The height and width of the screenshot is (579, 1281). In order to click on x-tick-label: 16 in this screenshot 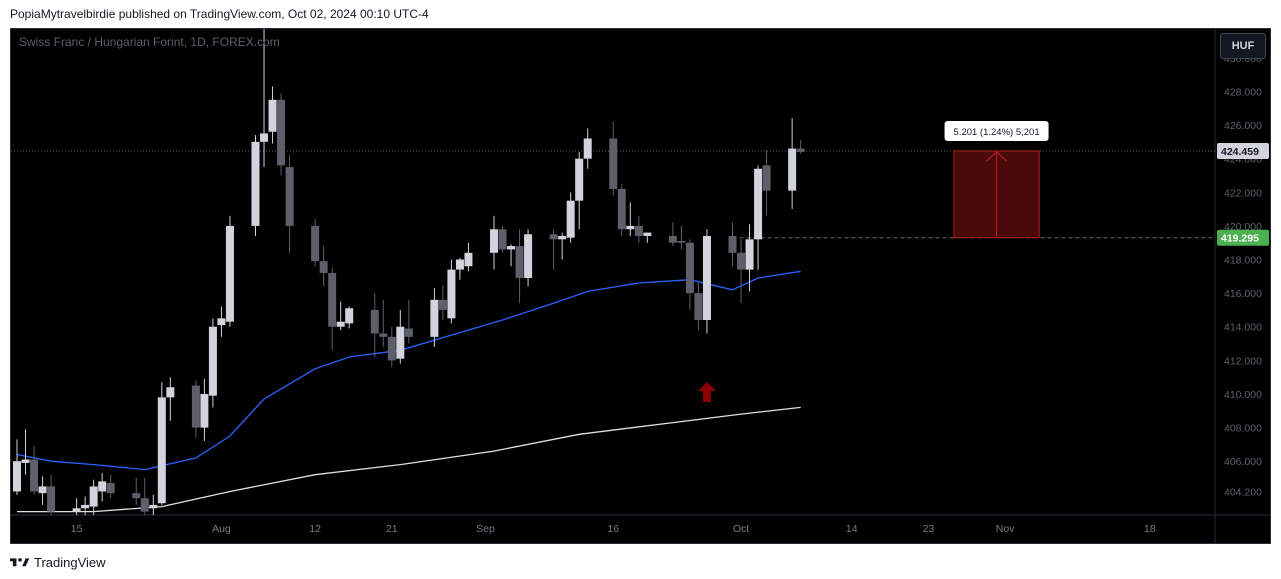, I will do `click(613, 529)`.